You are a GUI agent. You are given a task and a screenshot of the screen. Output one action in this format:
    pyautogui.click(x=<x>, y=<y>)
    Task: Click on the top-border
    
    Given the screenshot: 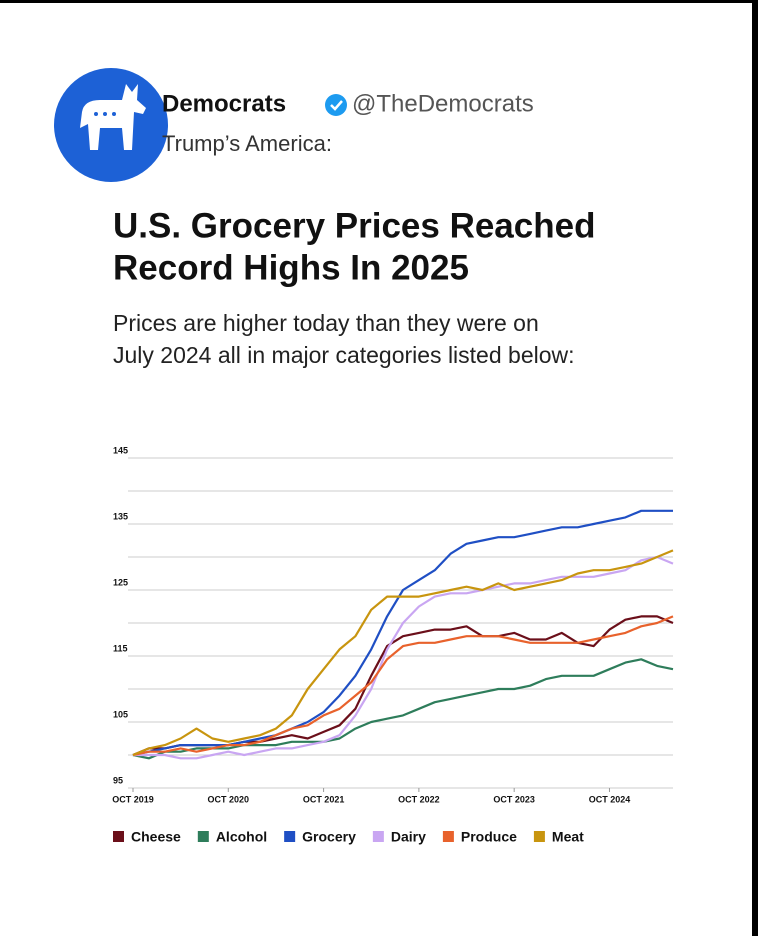 What is the action you would take?
    pyautogui.click(x=379, y=1)
    